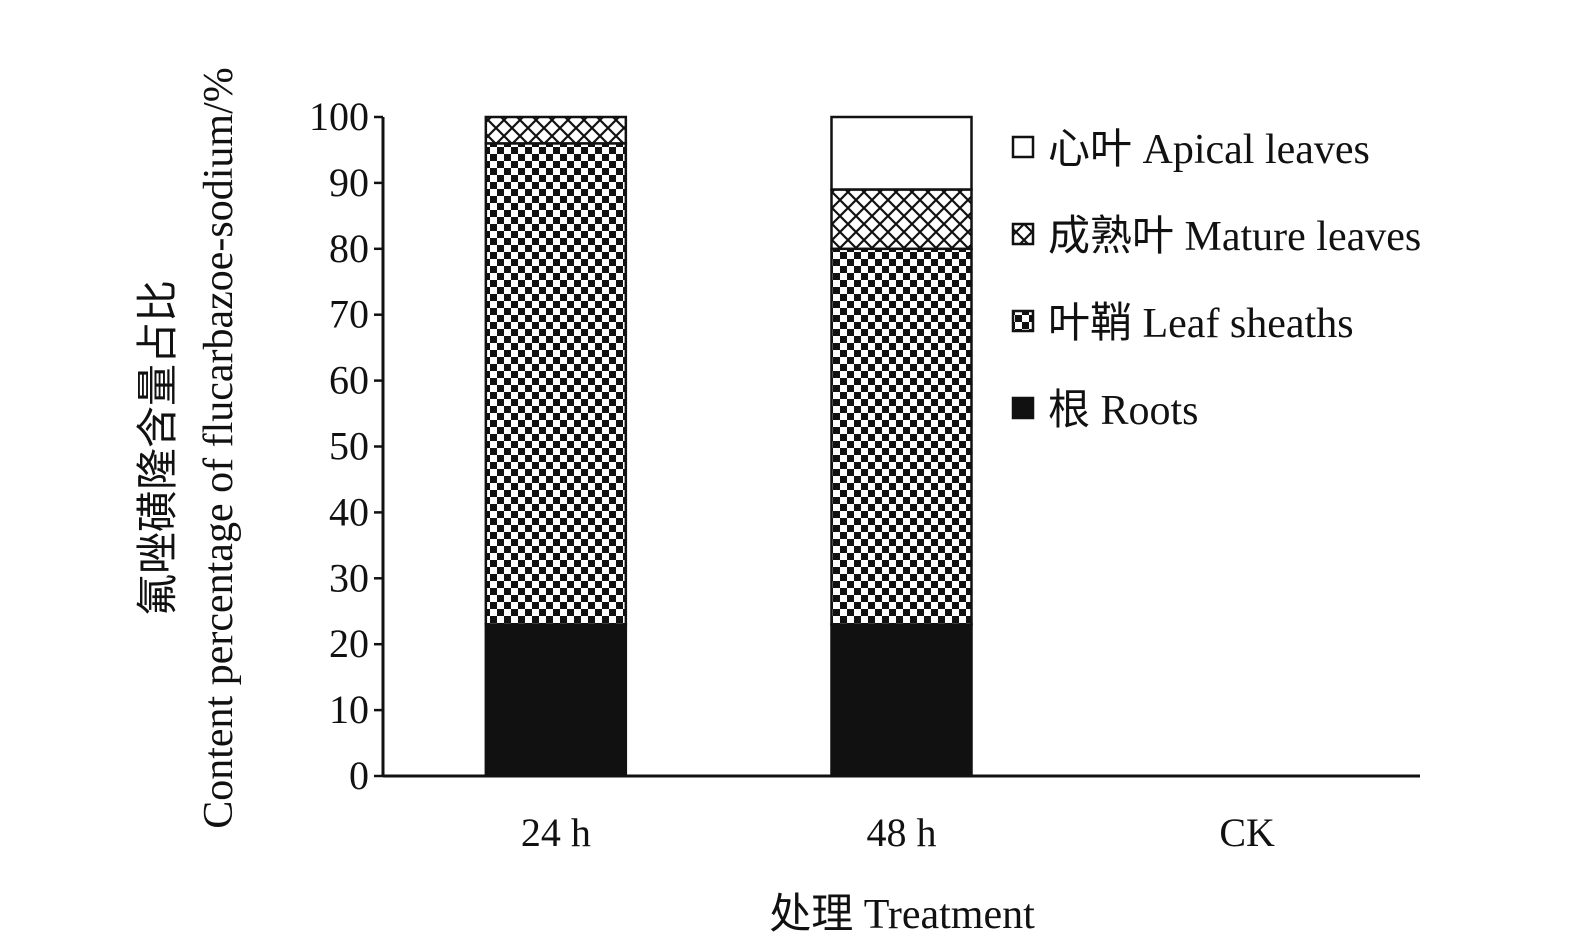 This screenshot has width=1575, height=950. I want to click on y-tick-label: 100, so click(339, 116).